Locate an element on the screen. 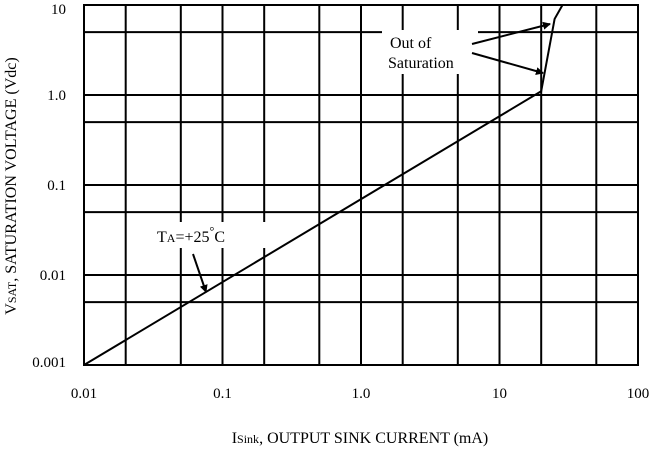 Image resolution: width=656 pixels, height=449 pixels. x-tick-label: 100 is located at coordinates (638, 394).